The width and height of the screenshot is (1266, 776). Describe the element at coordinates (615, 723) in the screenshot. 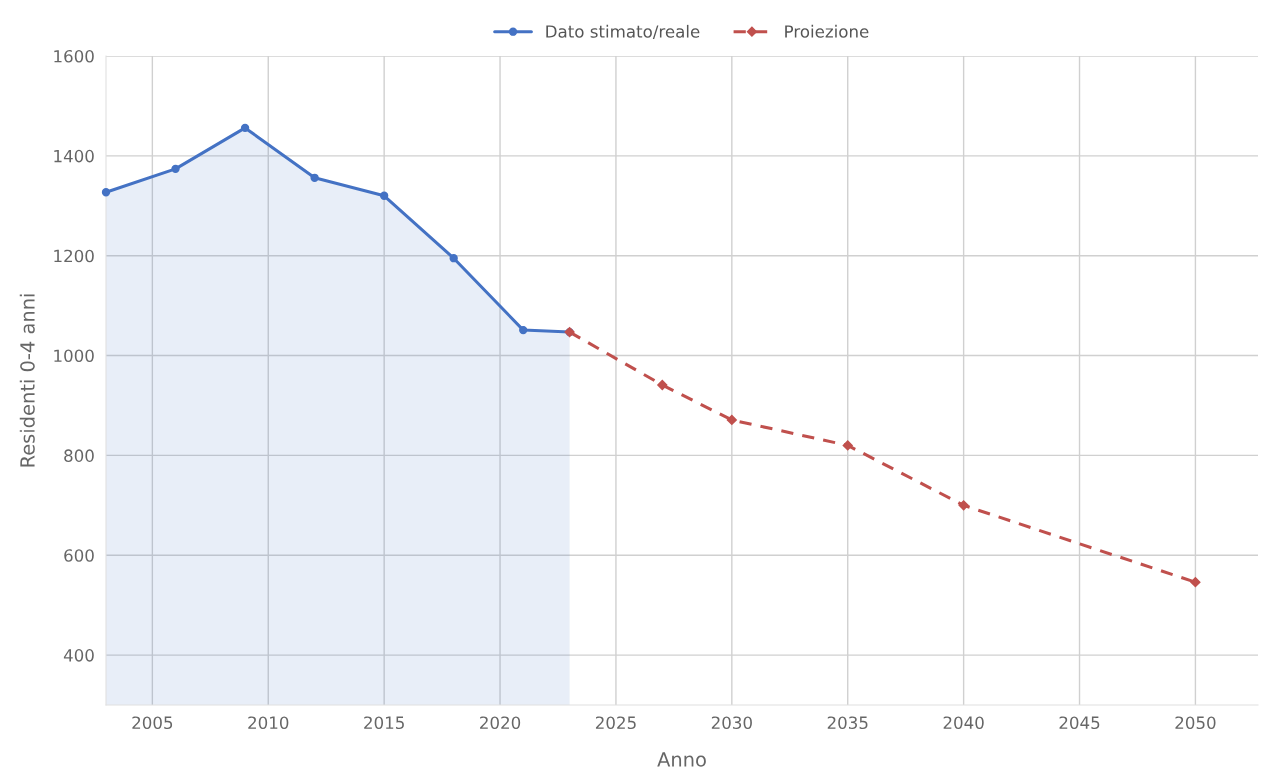

I see `x-tick-label: 2025` at that location.